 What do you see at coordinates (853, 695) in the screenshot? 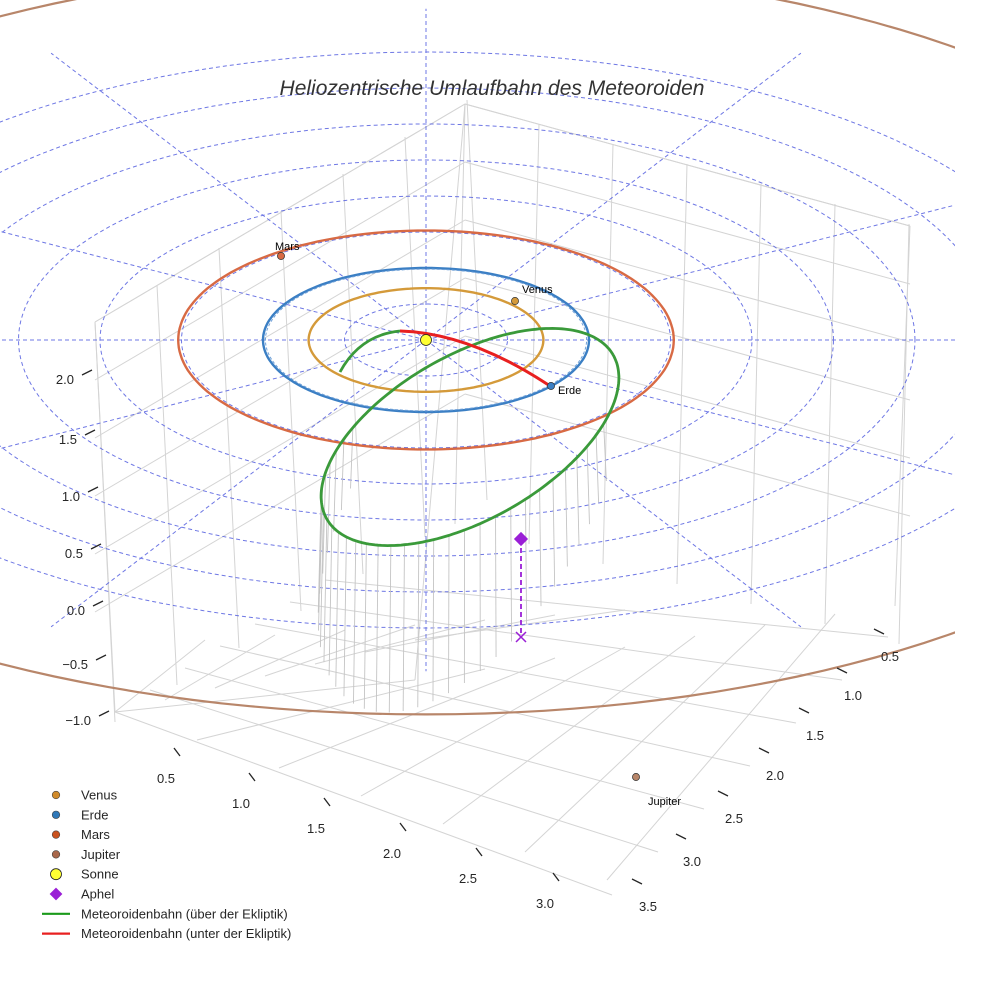
I see `y-tick-label: 1.0` at bounding box center [853, 695].